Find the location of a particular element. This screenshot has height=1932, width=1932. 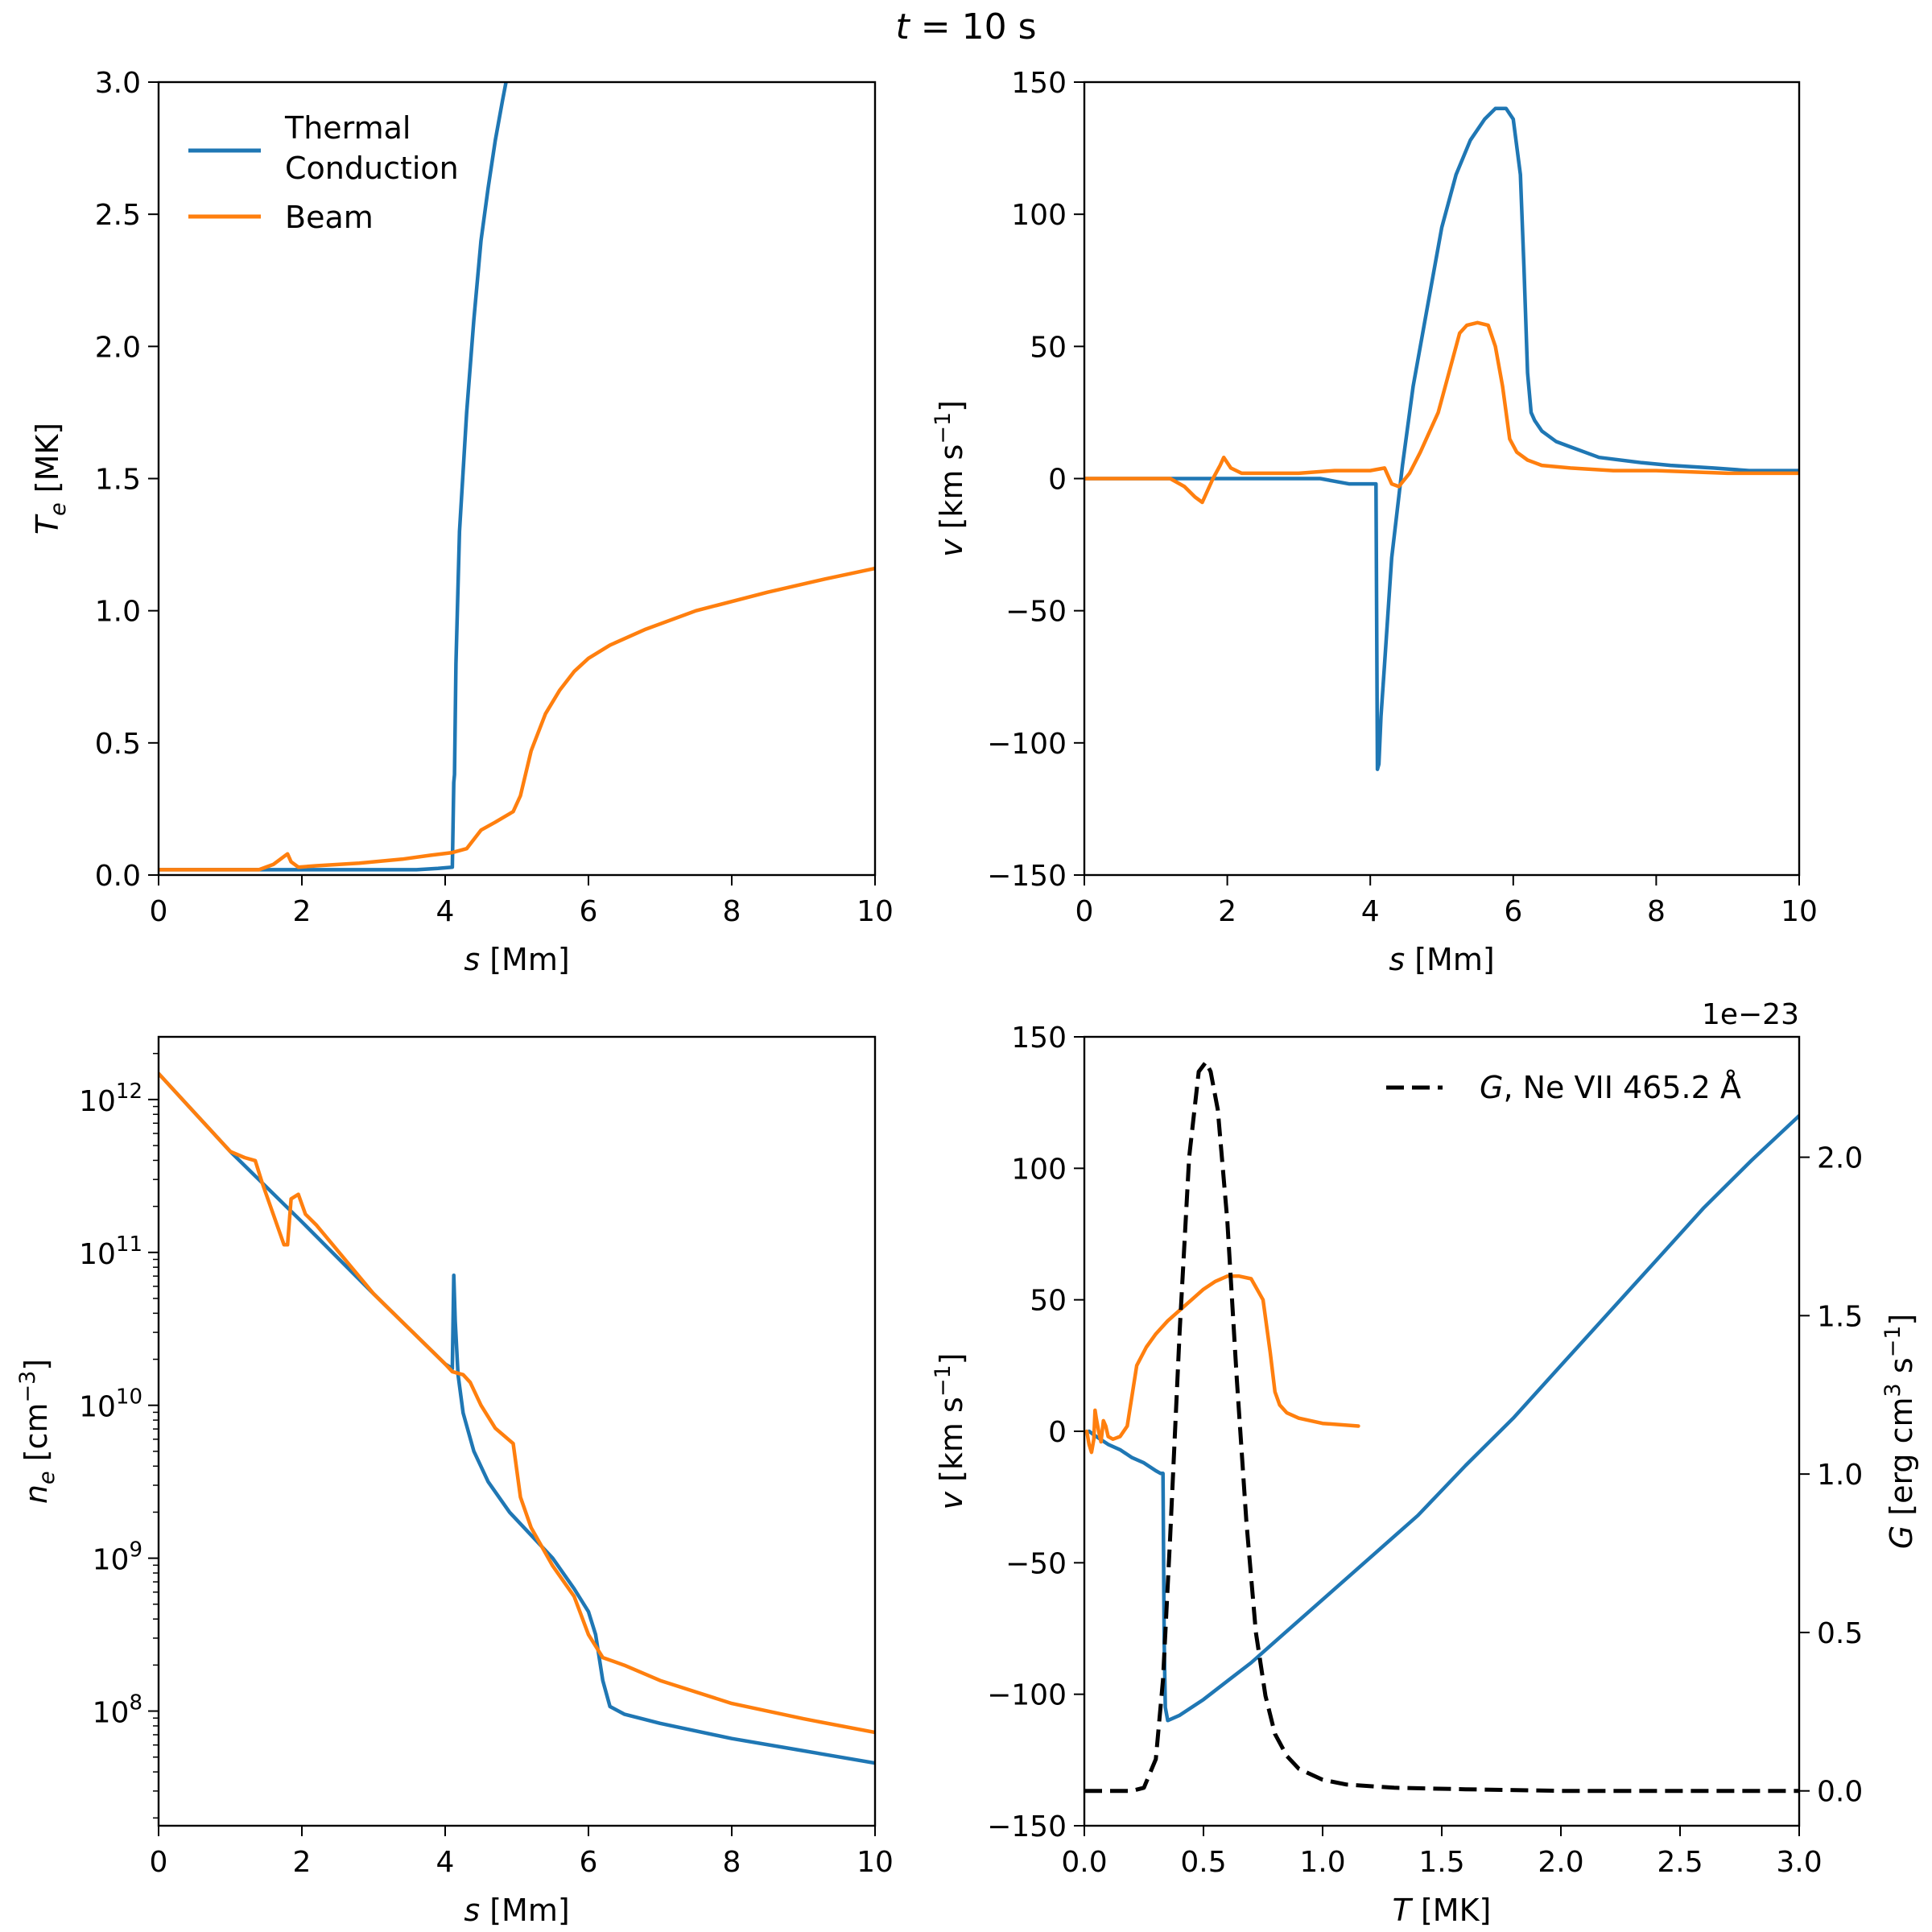

y-tick-label: 1012 is located at coordinates (111, 1099).